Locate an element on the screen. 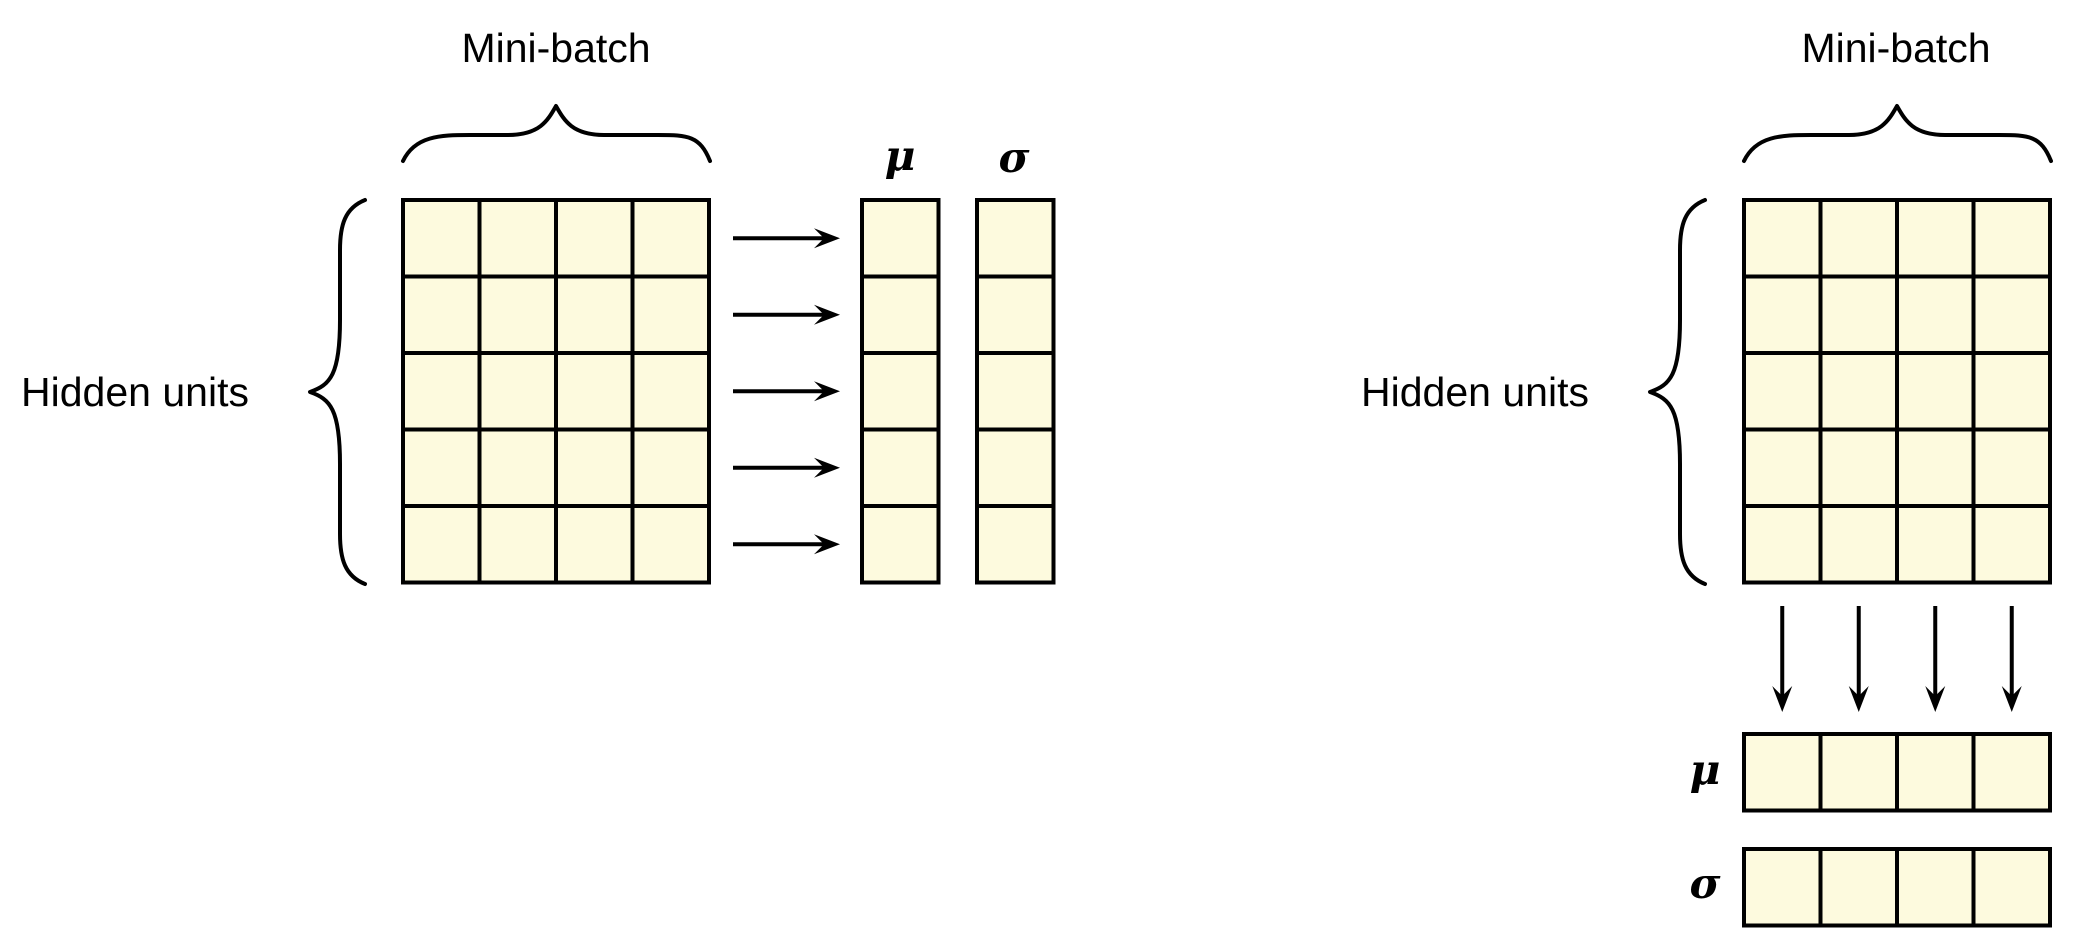  right-side-brace is located at coordinates (1677, 392).